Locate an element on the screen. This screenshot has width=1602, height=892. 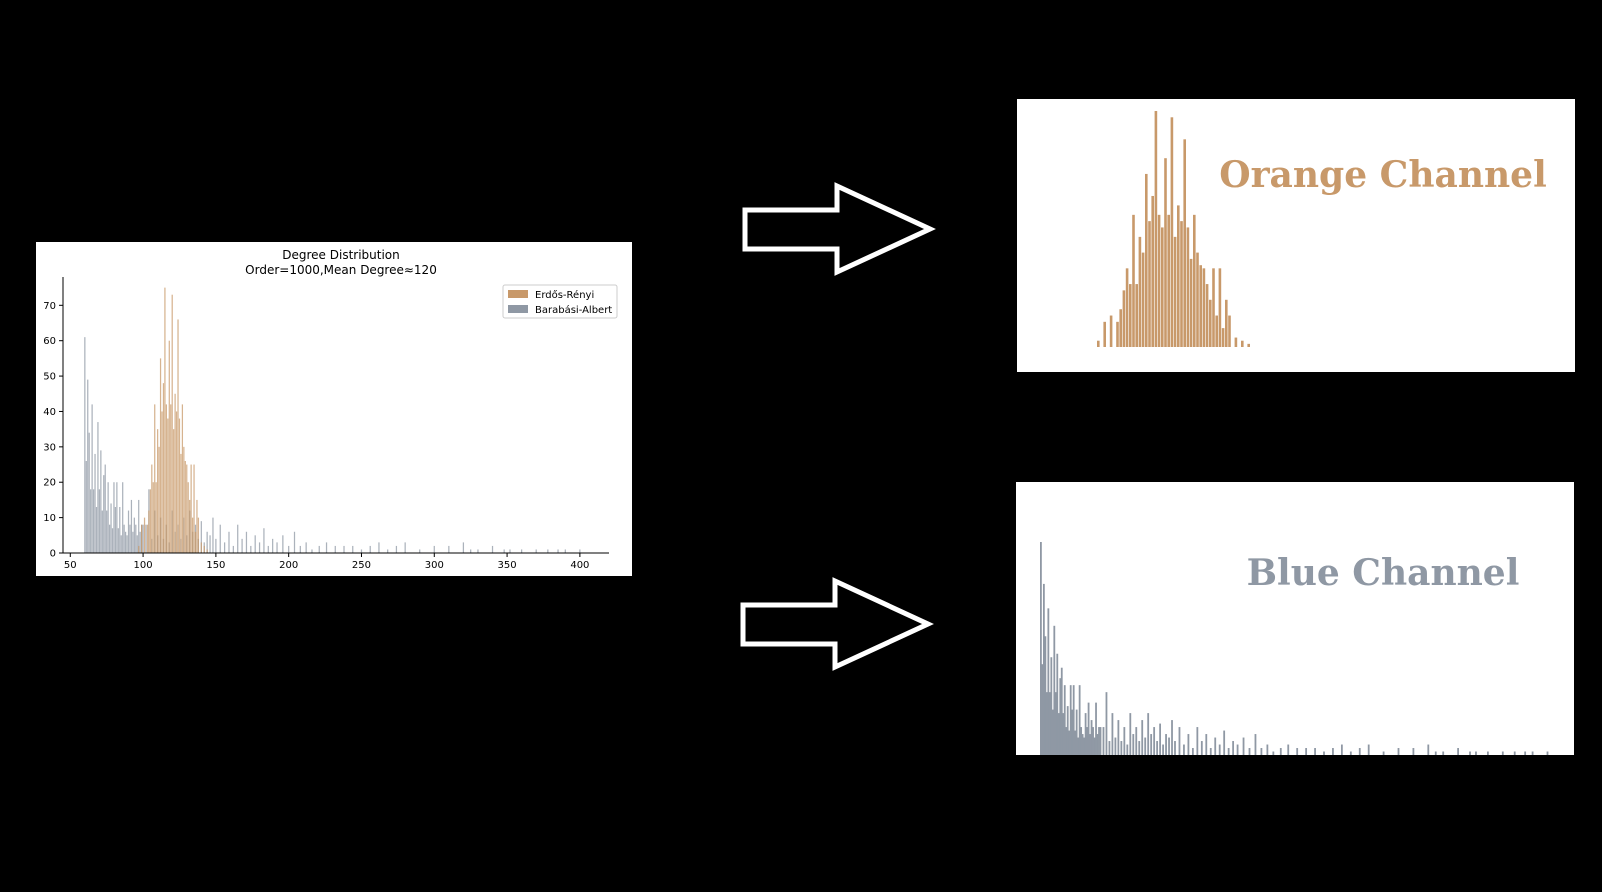
blue-channel-bars is located at coordinates (1294, 648).